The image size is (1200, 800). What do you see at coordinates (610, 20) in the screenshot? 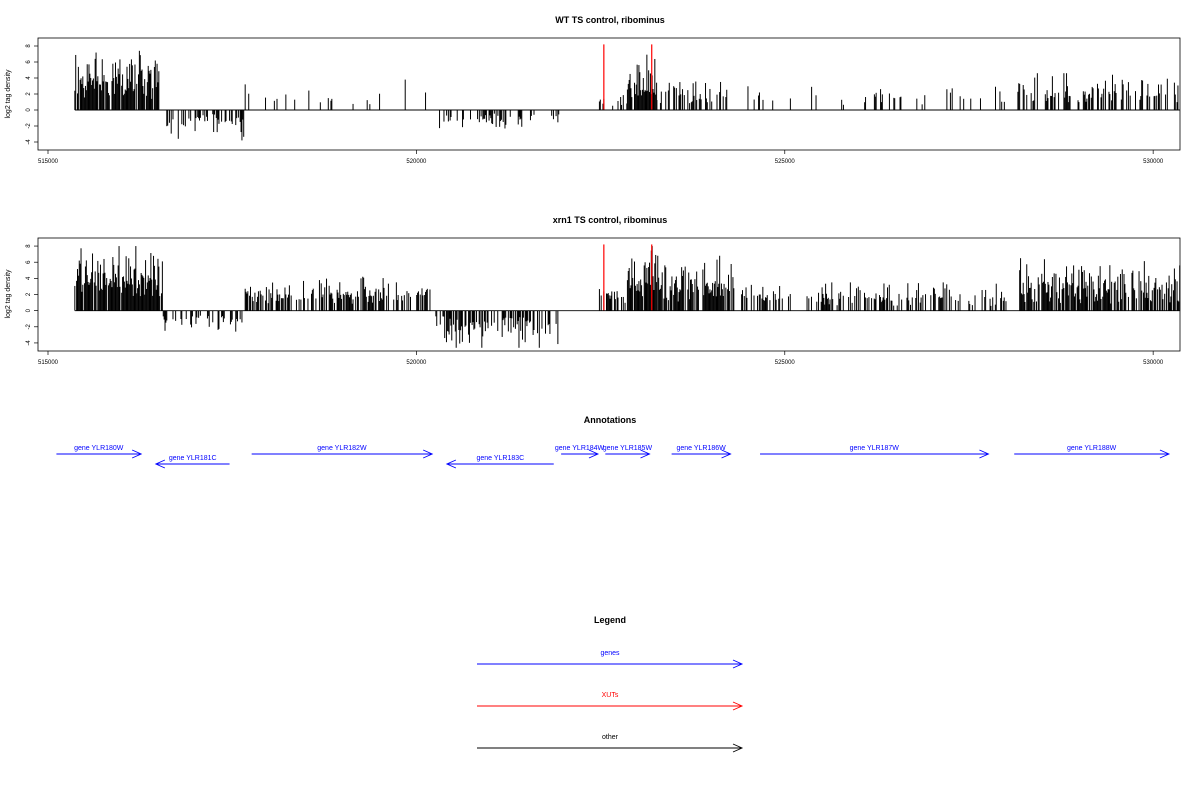
I see `panel-title: WT TS control, ribominus` at bounding box center [610, 20].